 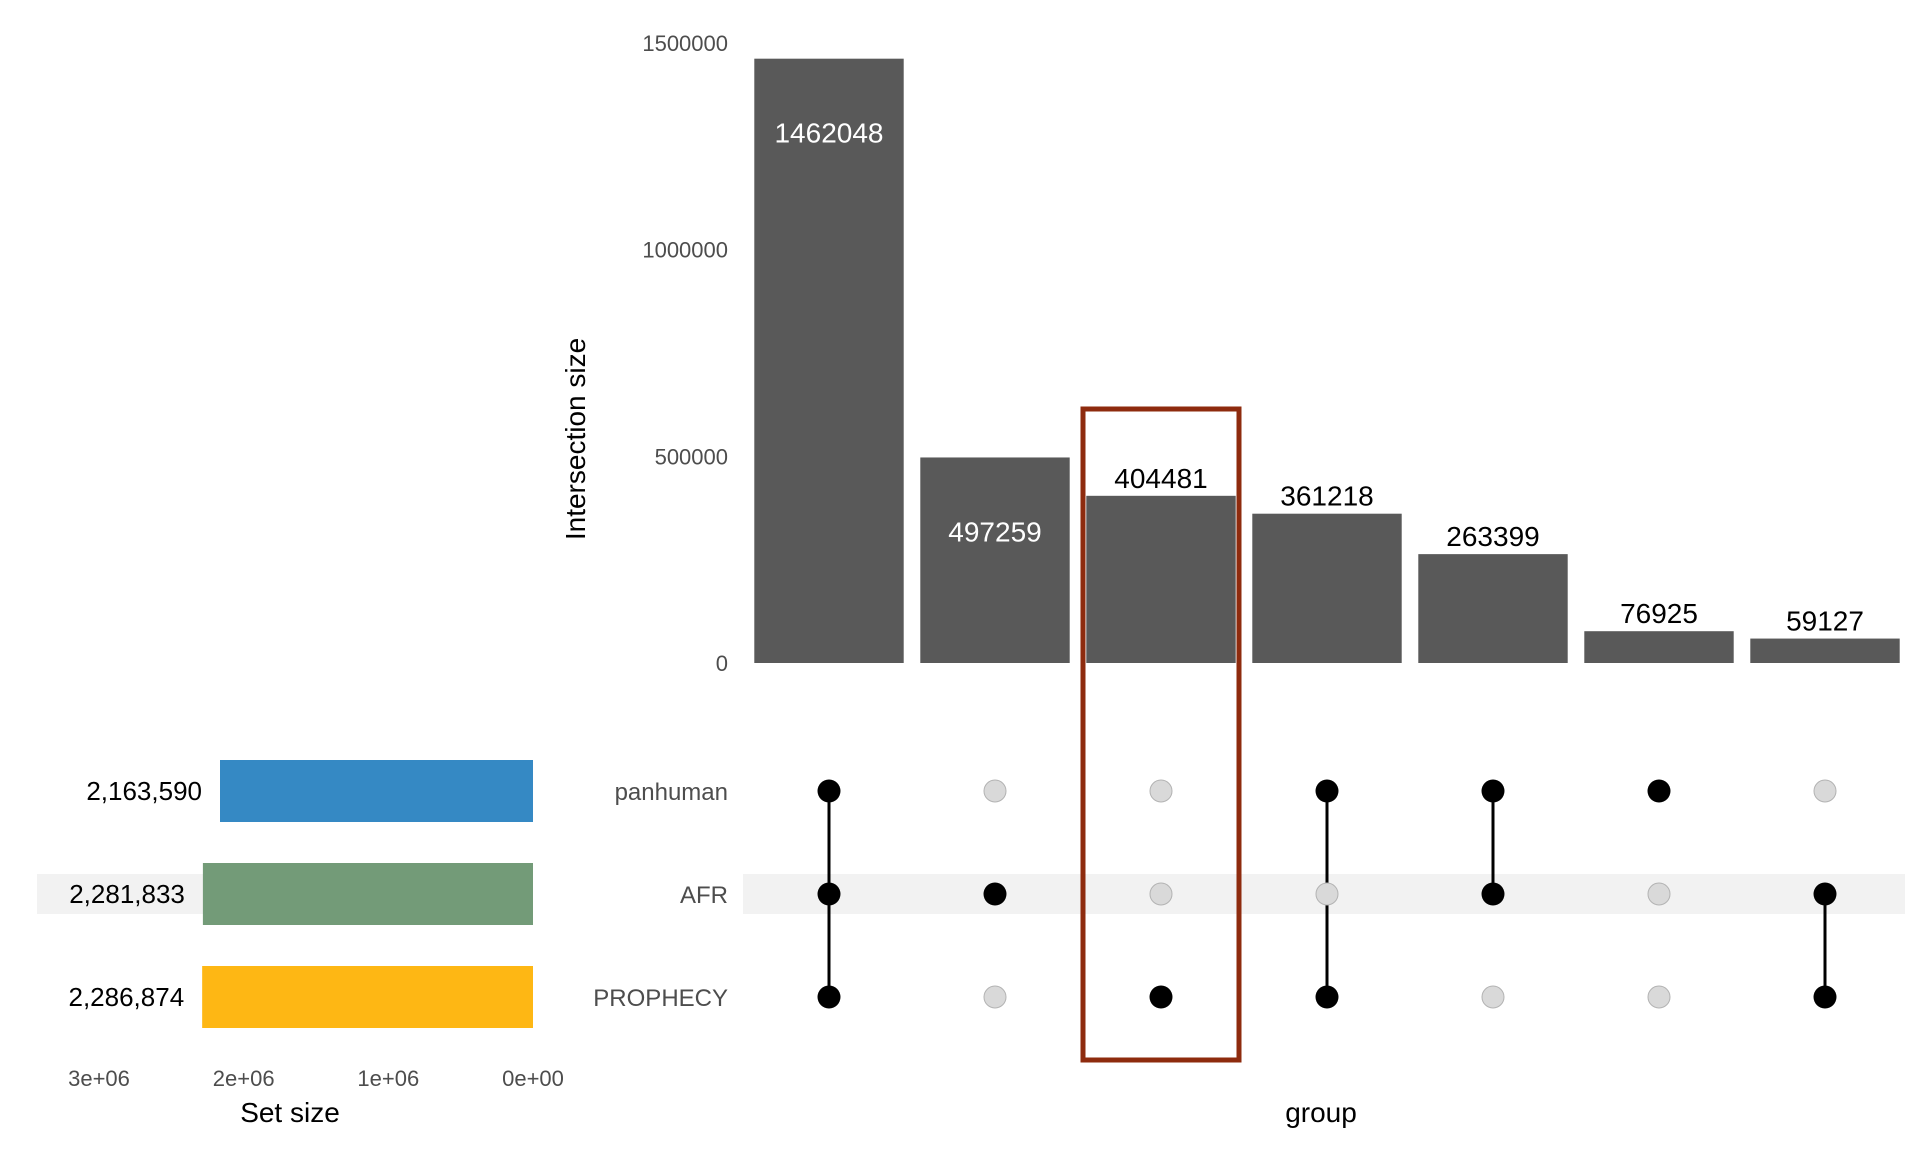 I want to click on set-size-tick-label: 2e+06, so click(x=244, y=1078).